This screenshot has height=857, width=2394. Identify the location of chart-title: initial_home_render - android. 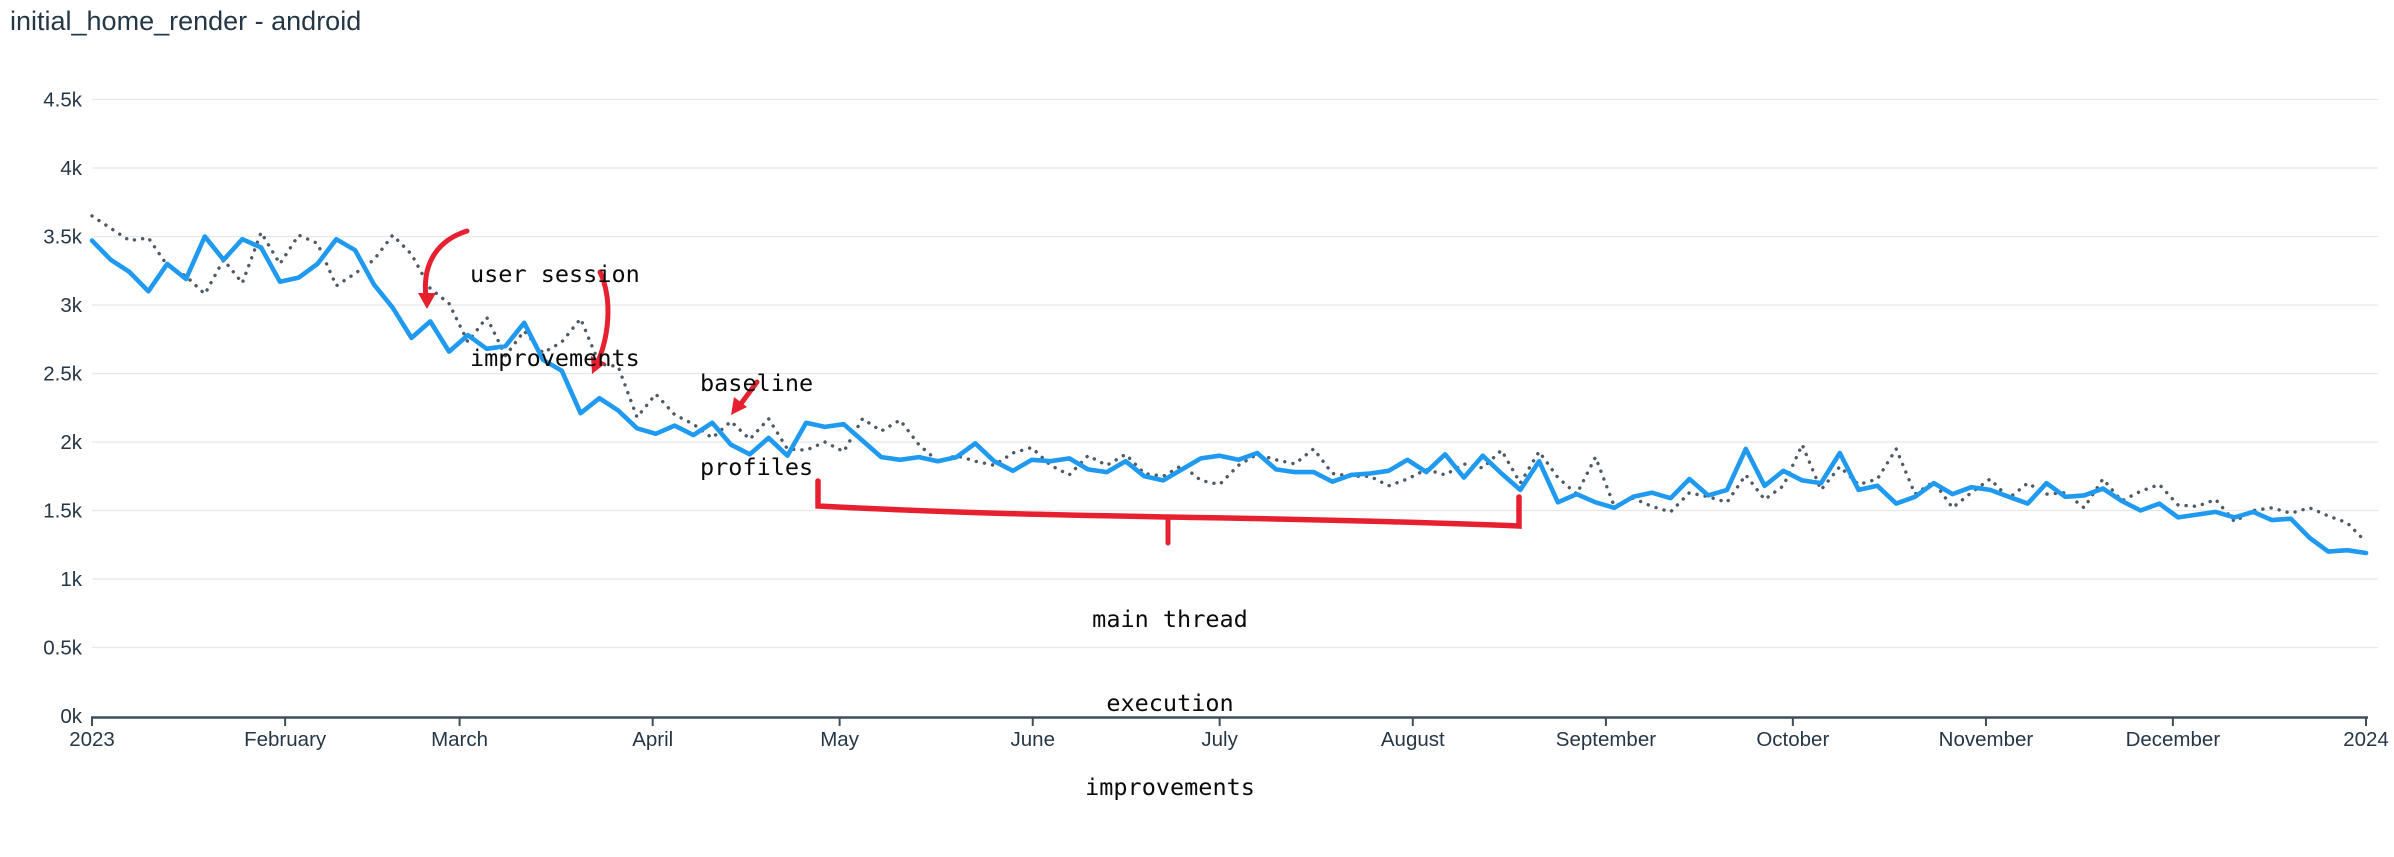
(186, 21).